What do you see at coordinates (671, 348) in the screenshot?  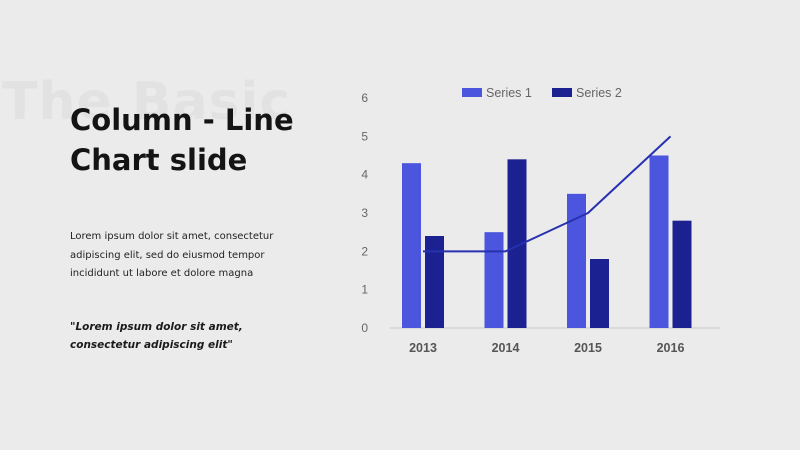 I see `x-tick-label-2016: 2016` at bounding box center [671, 348].